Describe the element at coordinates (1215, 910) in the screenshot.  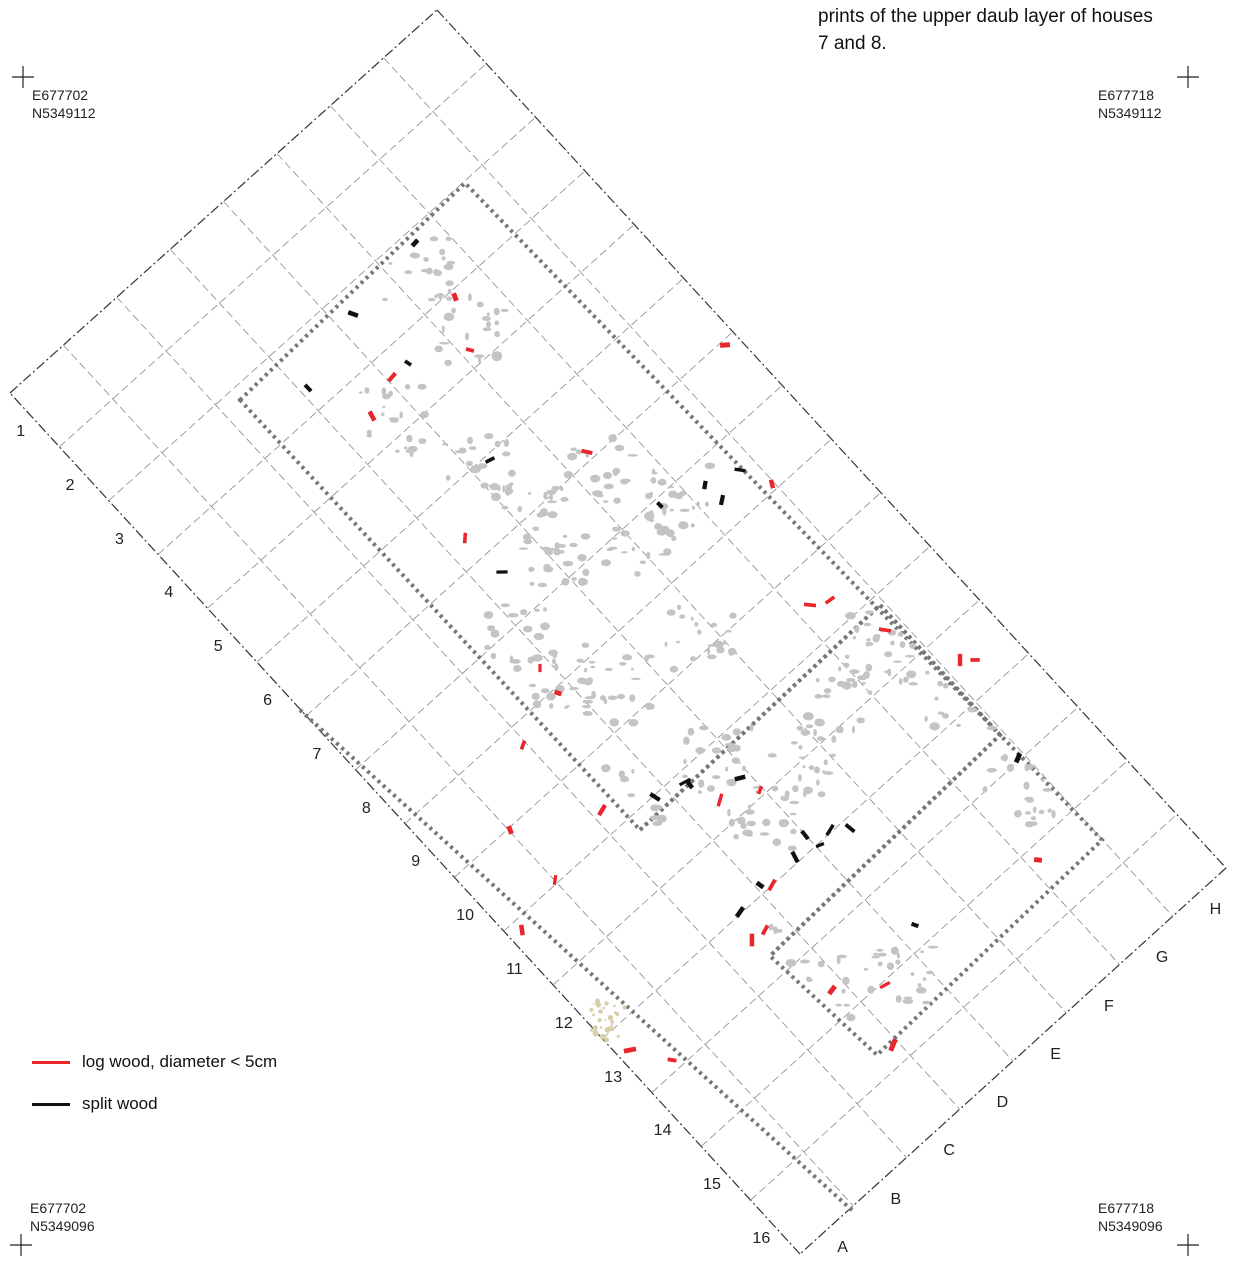
I see `column-label-H: H` at that location.